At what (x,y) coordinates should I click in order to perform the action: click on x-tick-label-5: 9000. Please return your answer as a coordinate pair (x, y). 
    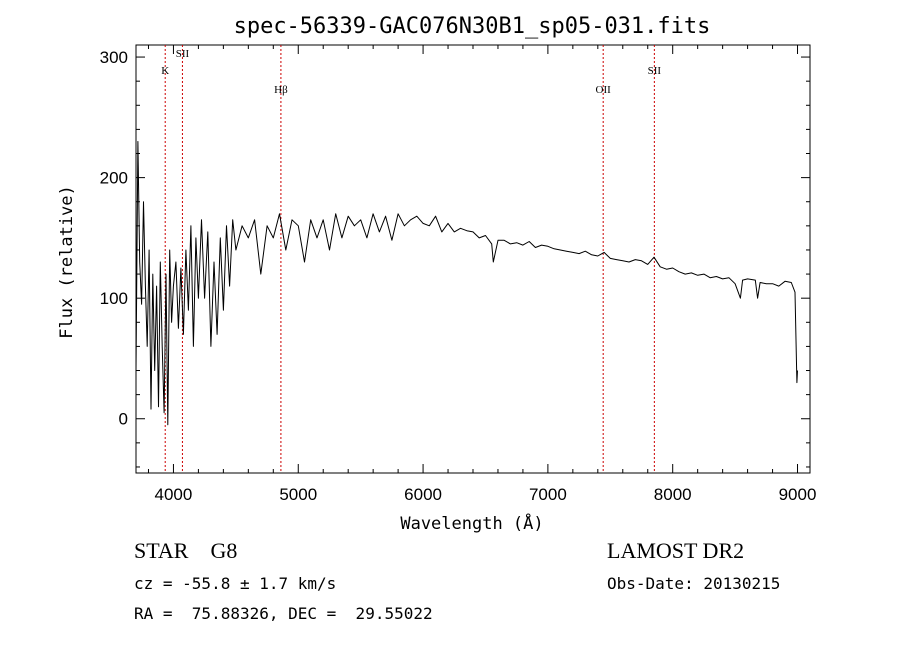
    Looking at the image, I should click on (798, 494).